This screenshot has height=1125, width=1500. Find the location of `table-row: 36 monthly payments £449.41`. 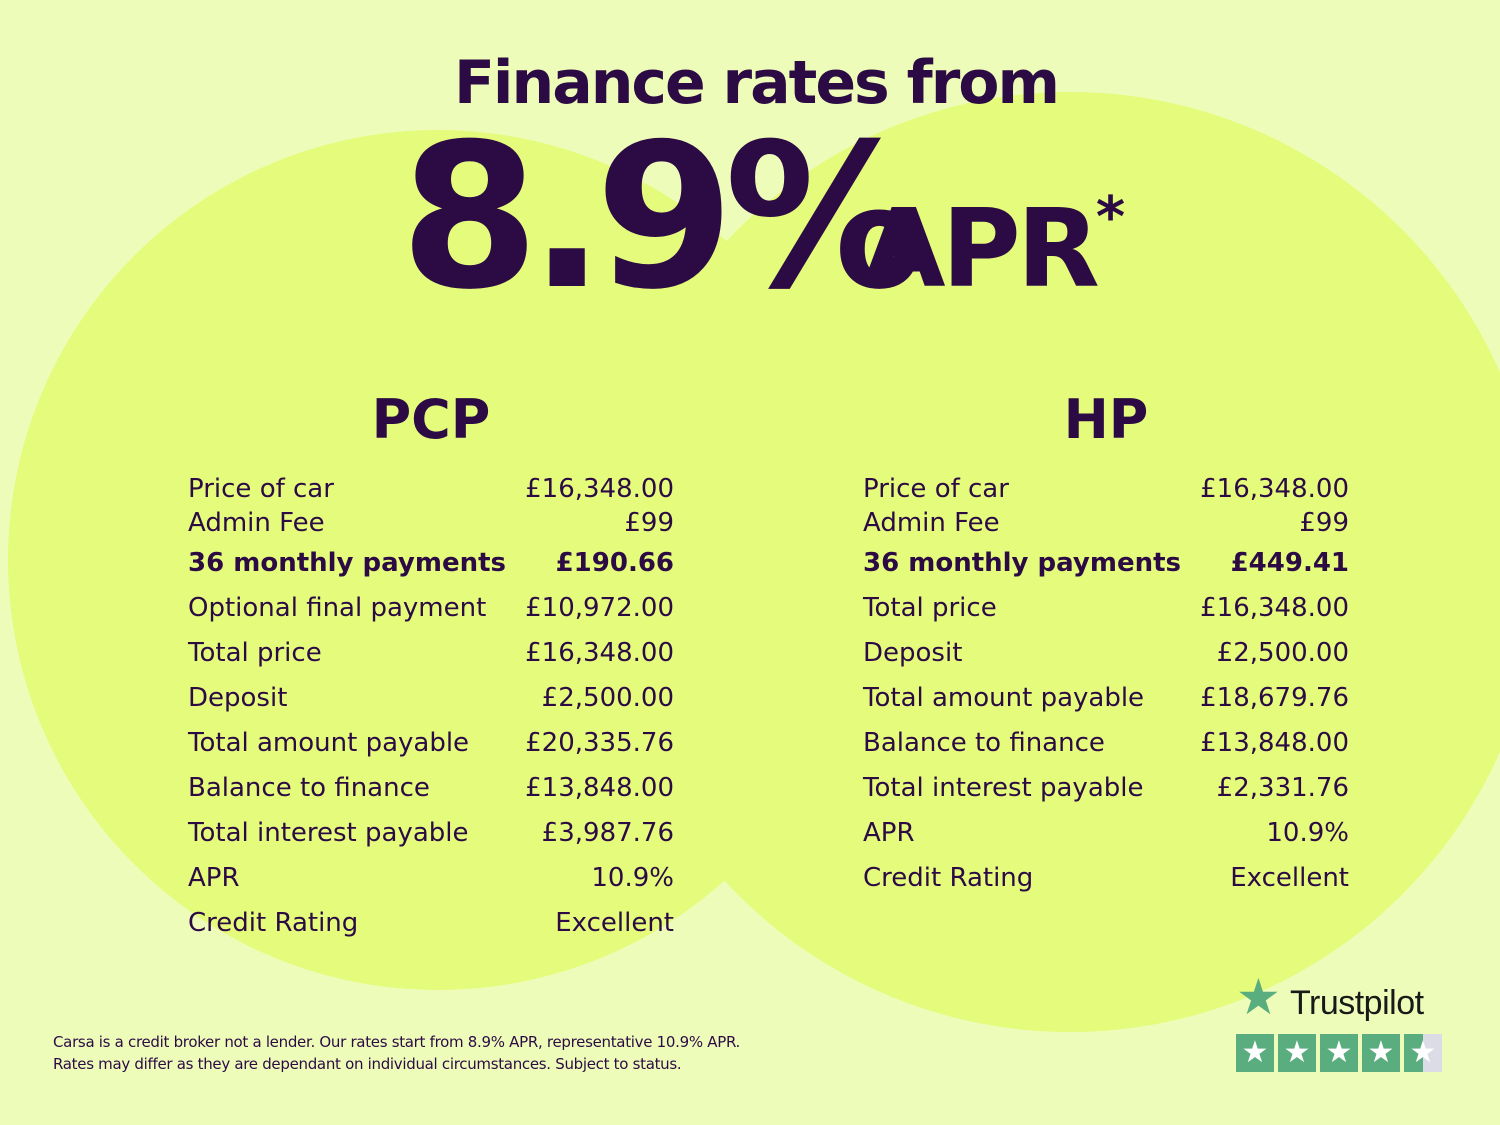

table-row: 36 monthly payments £449.41 is located at coordinates (1106, 562).